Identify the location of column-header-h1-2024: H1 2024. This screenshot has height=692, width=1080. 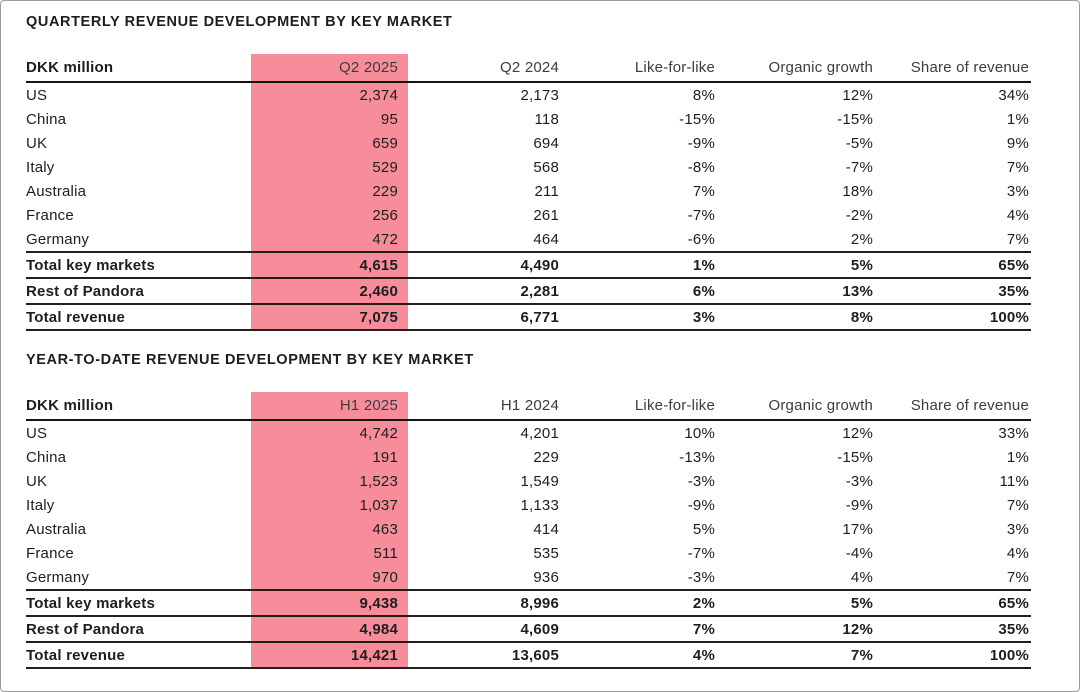
(529, 405).